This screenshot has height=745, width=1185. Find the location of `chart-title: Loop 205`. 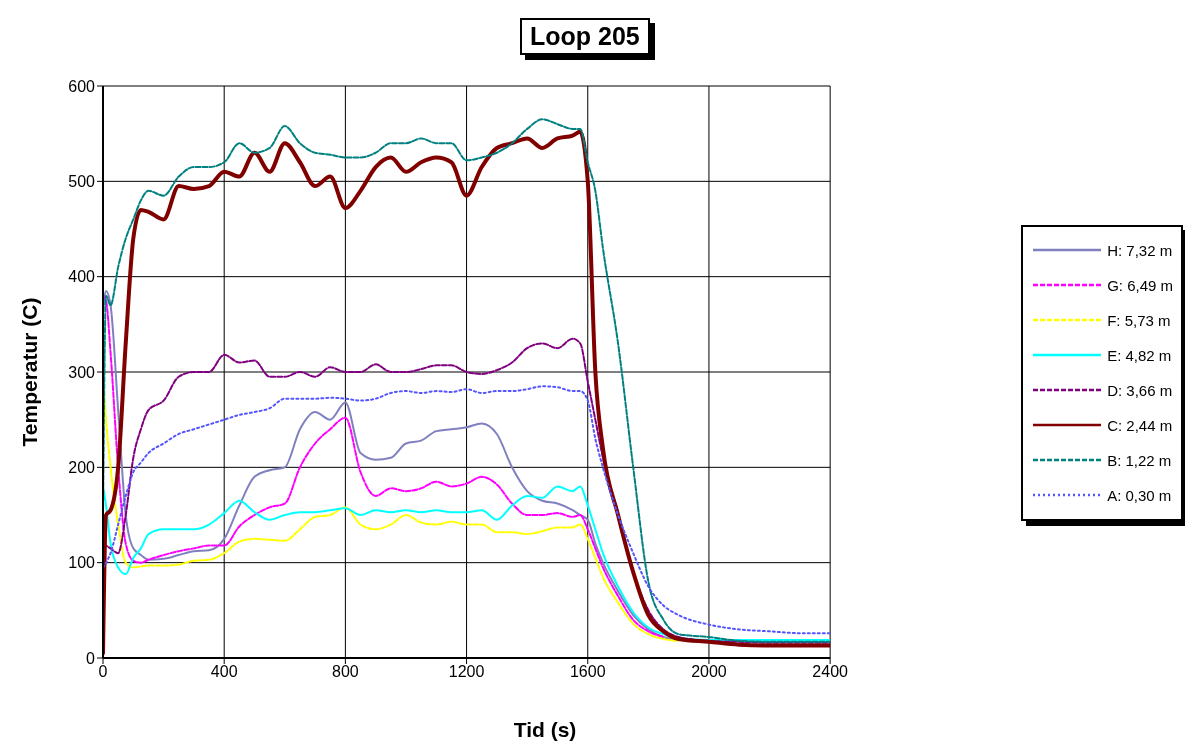

chart-title: Loop 205 is located at coordinates (585, 36).